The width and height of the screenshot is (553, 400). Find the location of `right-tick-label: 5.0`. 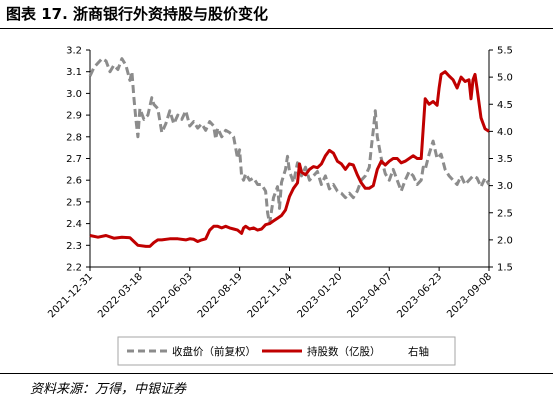

right-tick-label: 5.0 is located at coordinates (505, 78).